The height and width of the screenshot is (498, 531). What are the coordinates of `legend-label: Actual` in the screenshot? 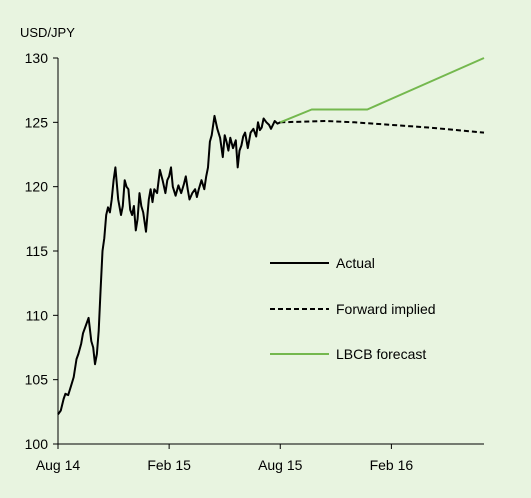 It's located at (355, 263).